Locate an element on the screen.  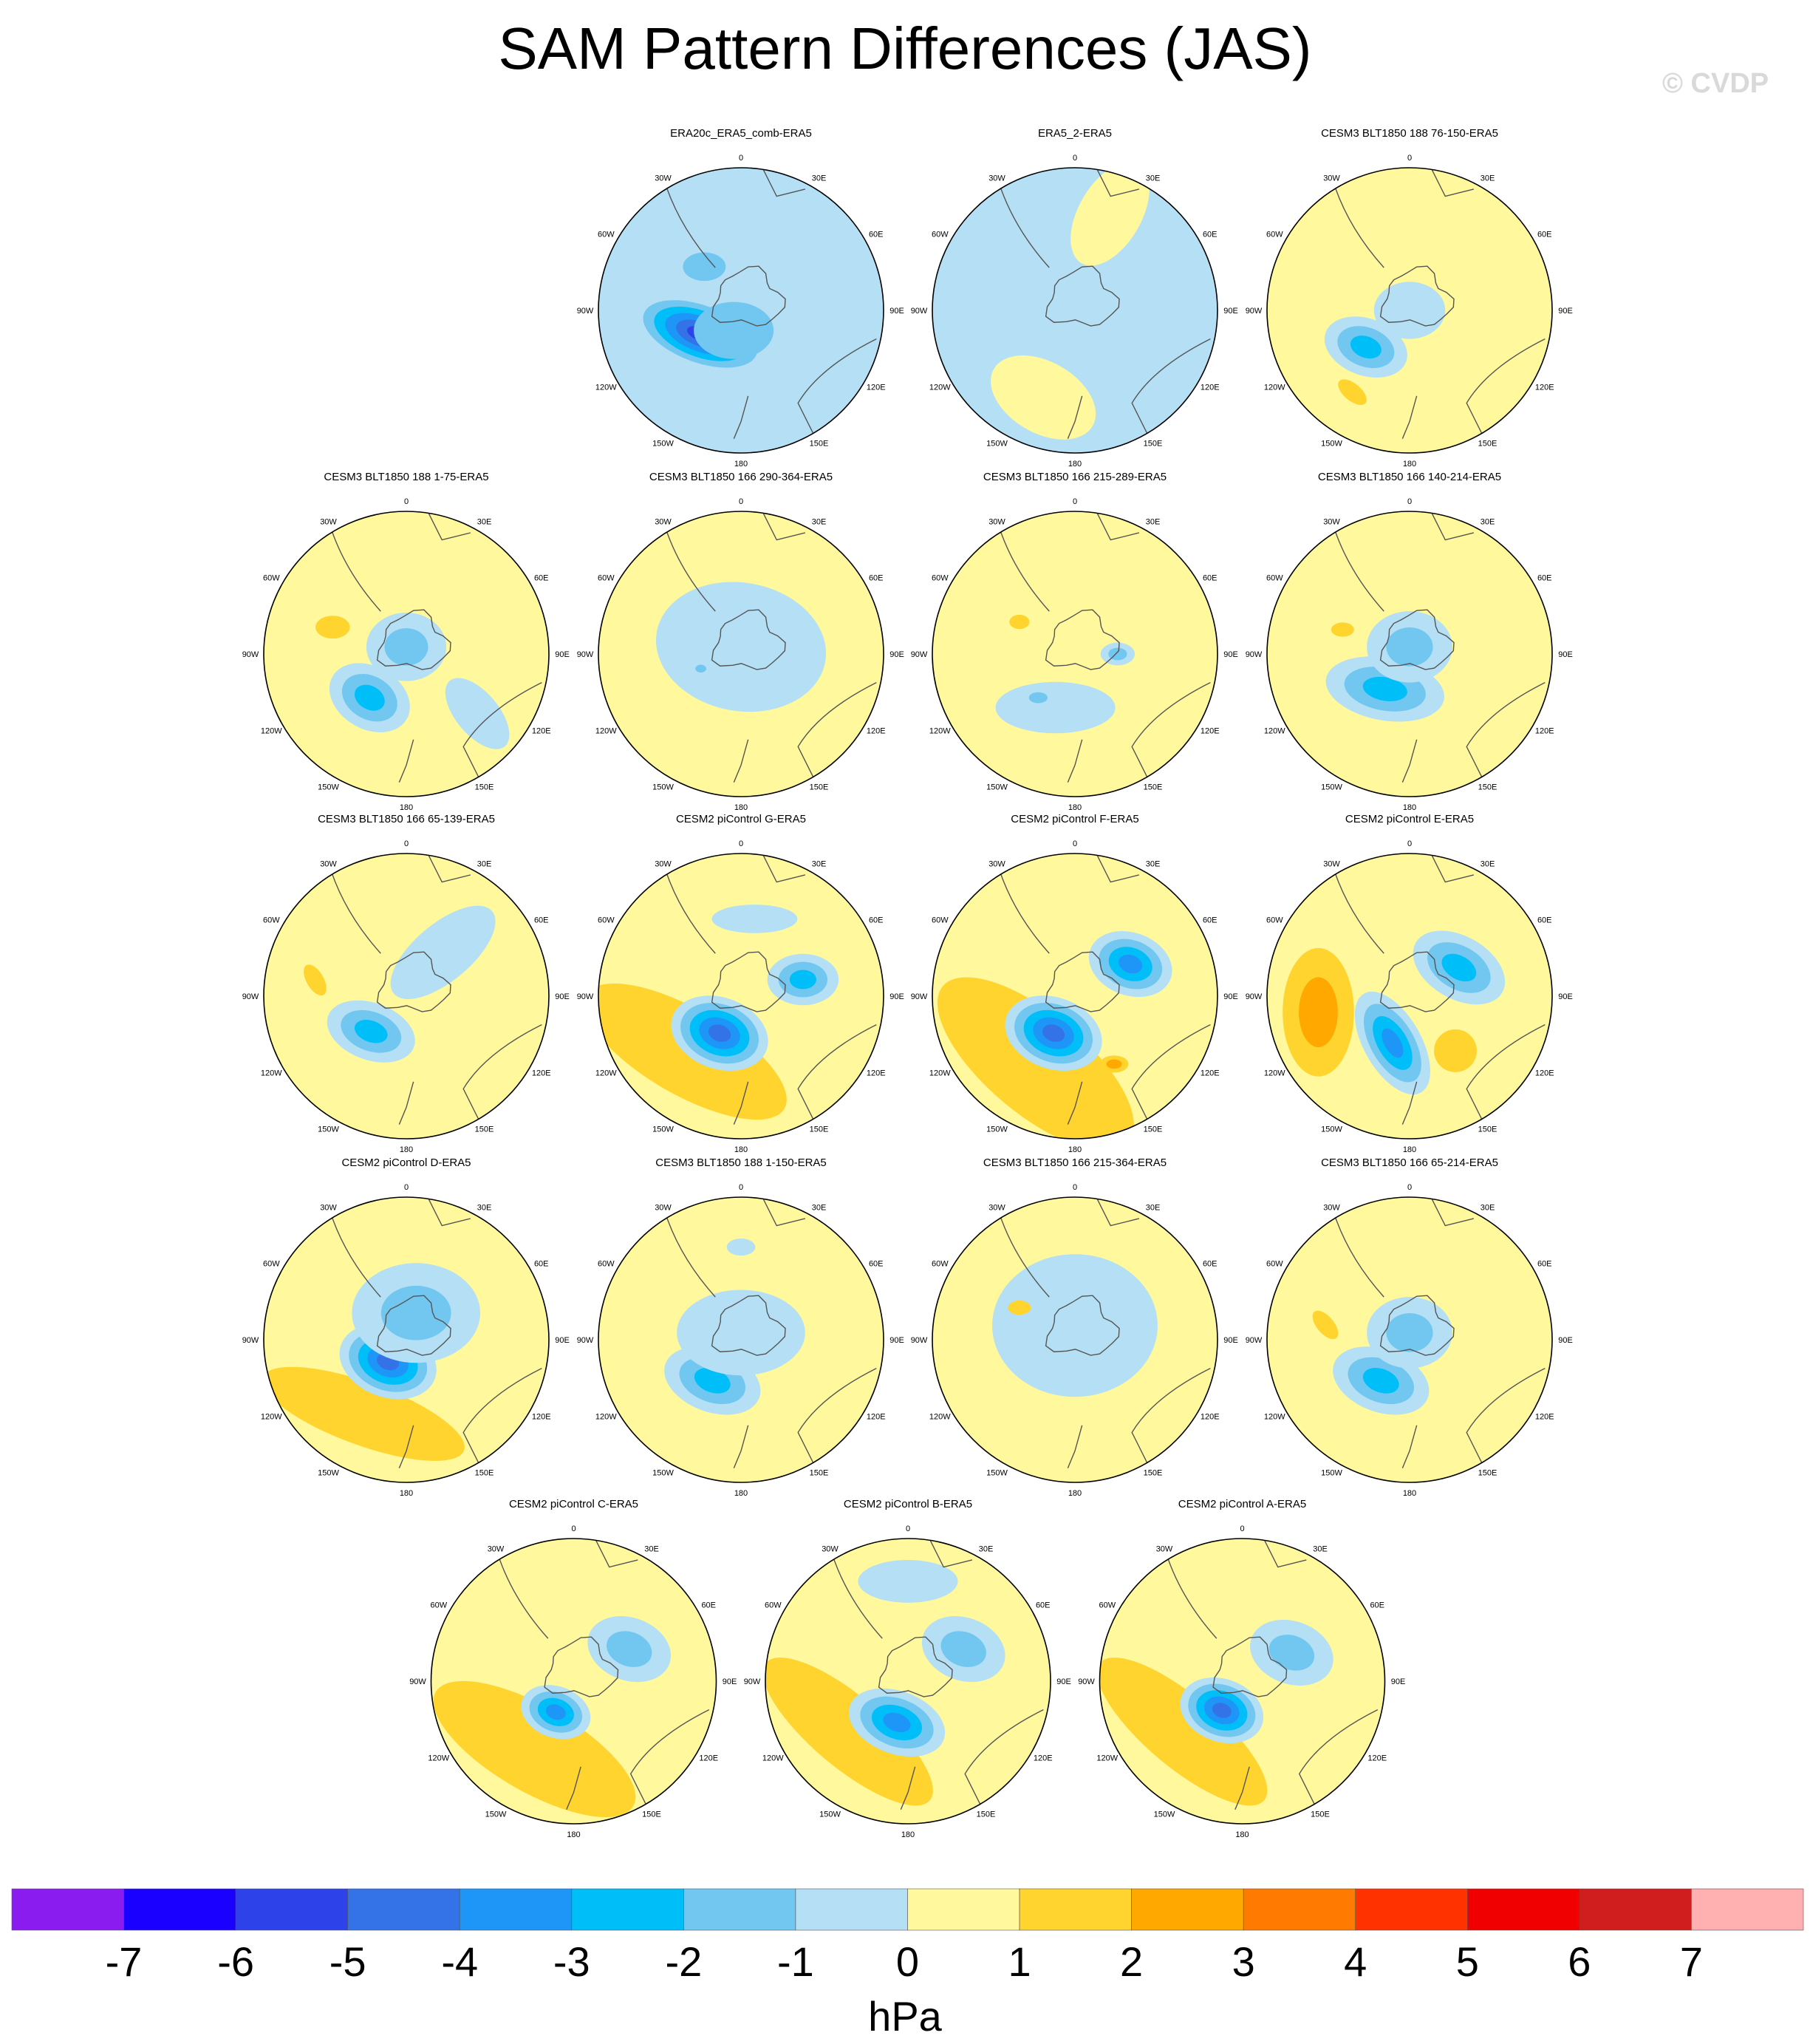
longitude-label: 90W is located at coordinates (1254, 654).